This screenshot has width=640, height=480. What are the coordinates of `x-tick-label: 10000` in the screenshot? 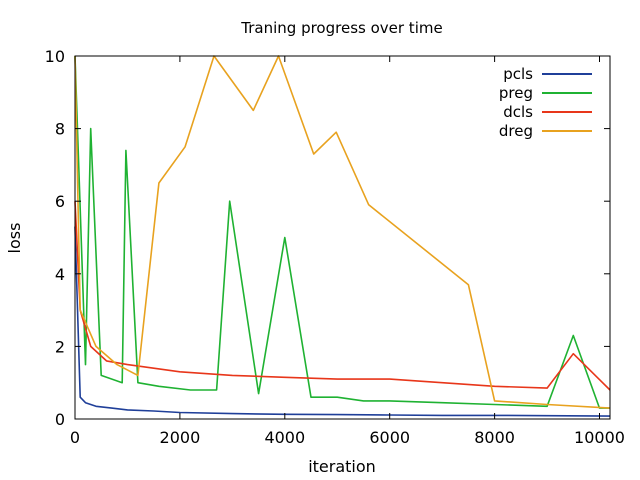 It's located at (599, 437).